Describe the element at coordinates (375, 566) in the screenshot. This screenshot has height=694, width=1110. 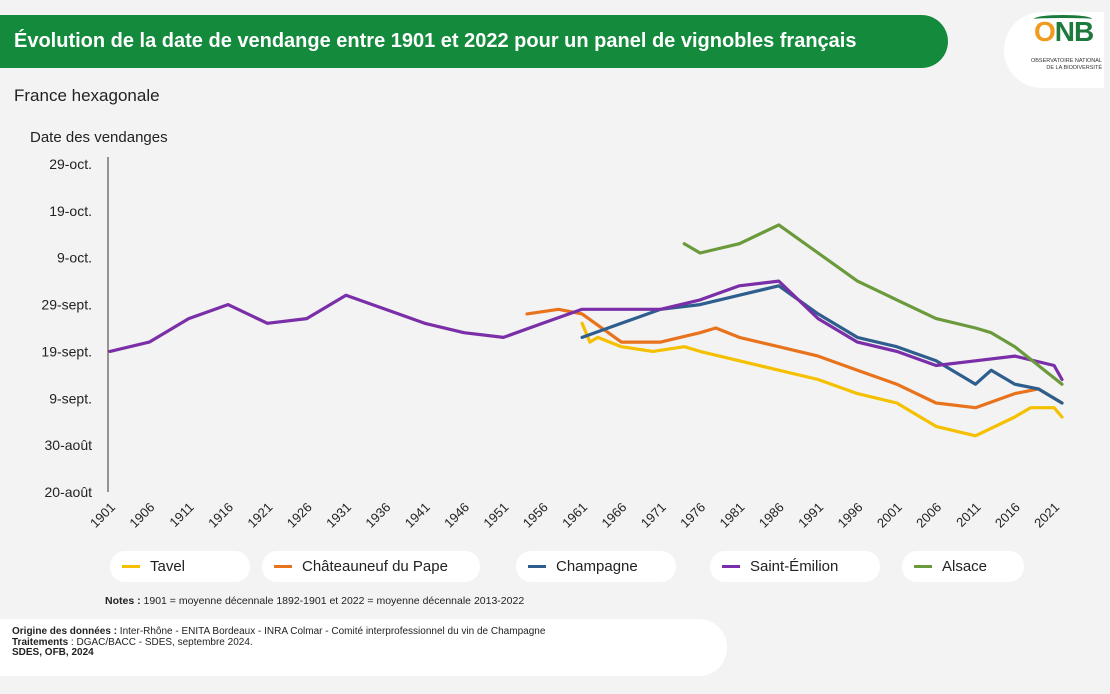
I see `legend-label: Châteauneuf du Pape` at that location.